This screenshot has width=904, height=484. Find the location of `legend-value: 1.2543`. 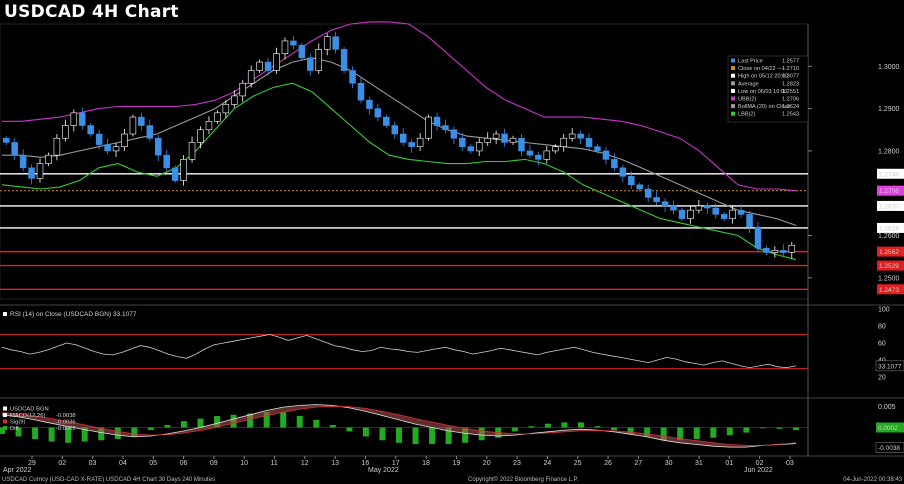

legend-value: 1.2543 is located at coordinates (790, 115).